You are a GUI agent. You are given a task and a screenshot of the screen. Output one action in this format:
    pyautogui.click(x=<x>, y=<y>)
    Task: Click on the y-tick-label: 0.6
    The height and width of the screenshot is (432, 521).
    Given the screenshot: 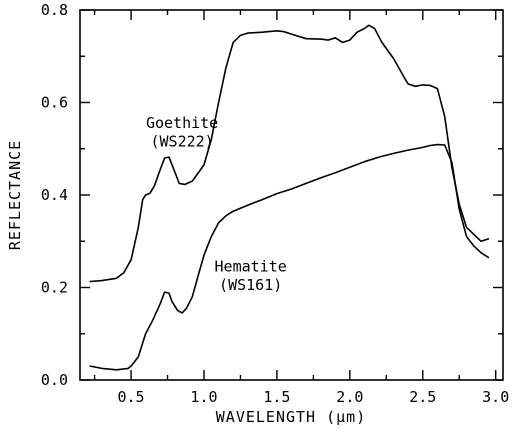 What is the action you would take?
    pyautogui.click(x=54, y=103)
    